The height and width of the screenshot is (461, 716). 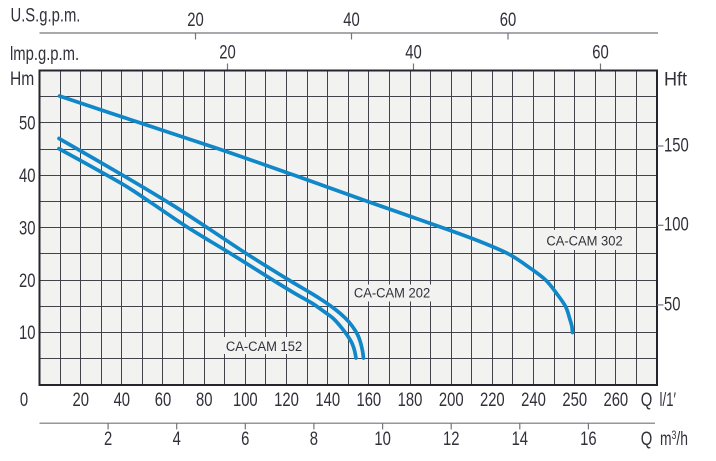 What do you see at coordinates (368, 399) in the screenshot?
I see `svg-text: 160` at bounding box center [368, 399].